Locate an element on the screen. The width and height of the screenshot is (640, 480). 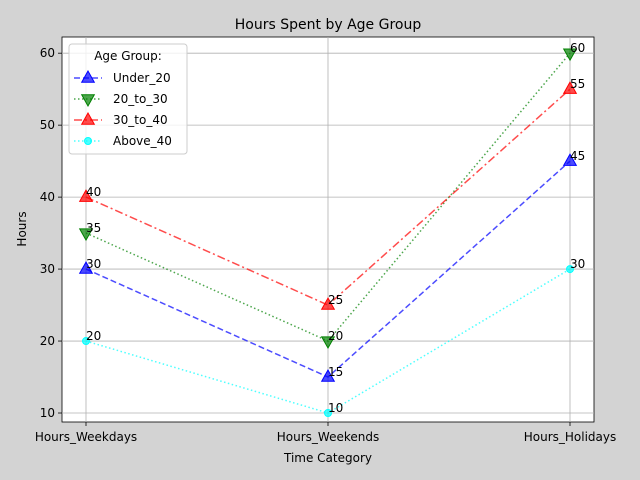
legend-label: 30_to_40 is located at coordinates (140, 120).